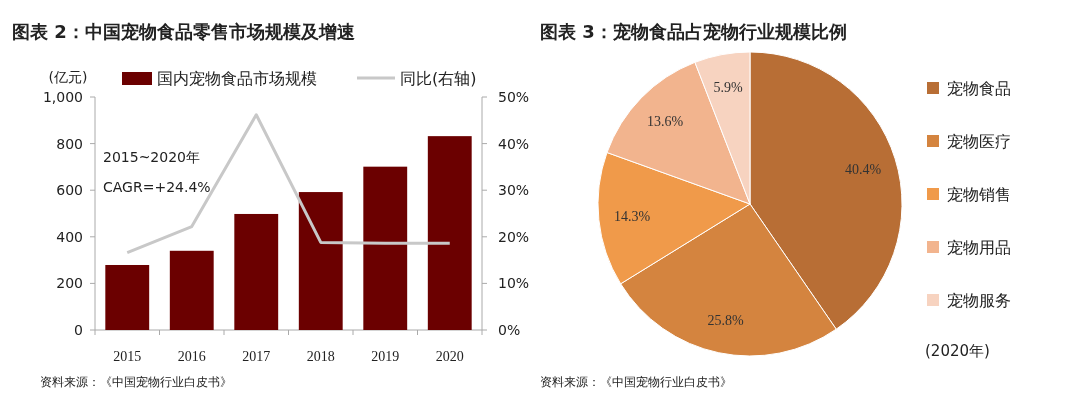 This screenshot has height=397, width=1070. Describe the element at coordinates (157, 187) in the screenshot. I see `annotation: CAGR=+24.4%` at that location.